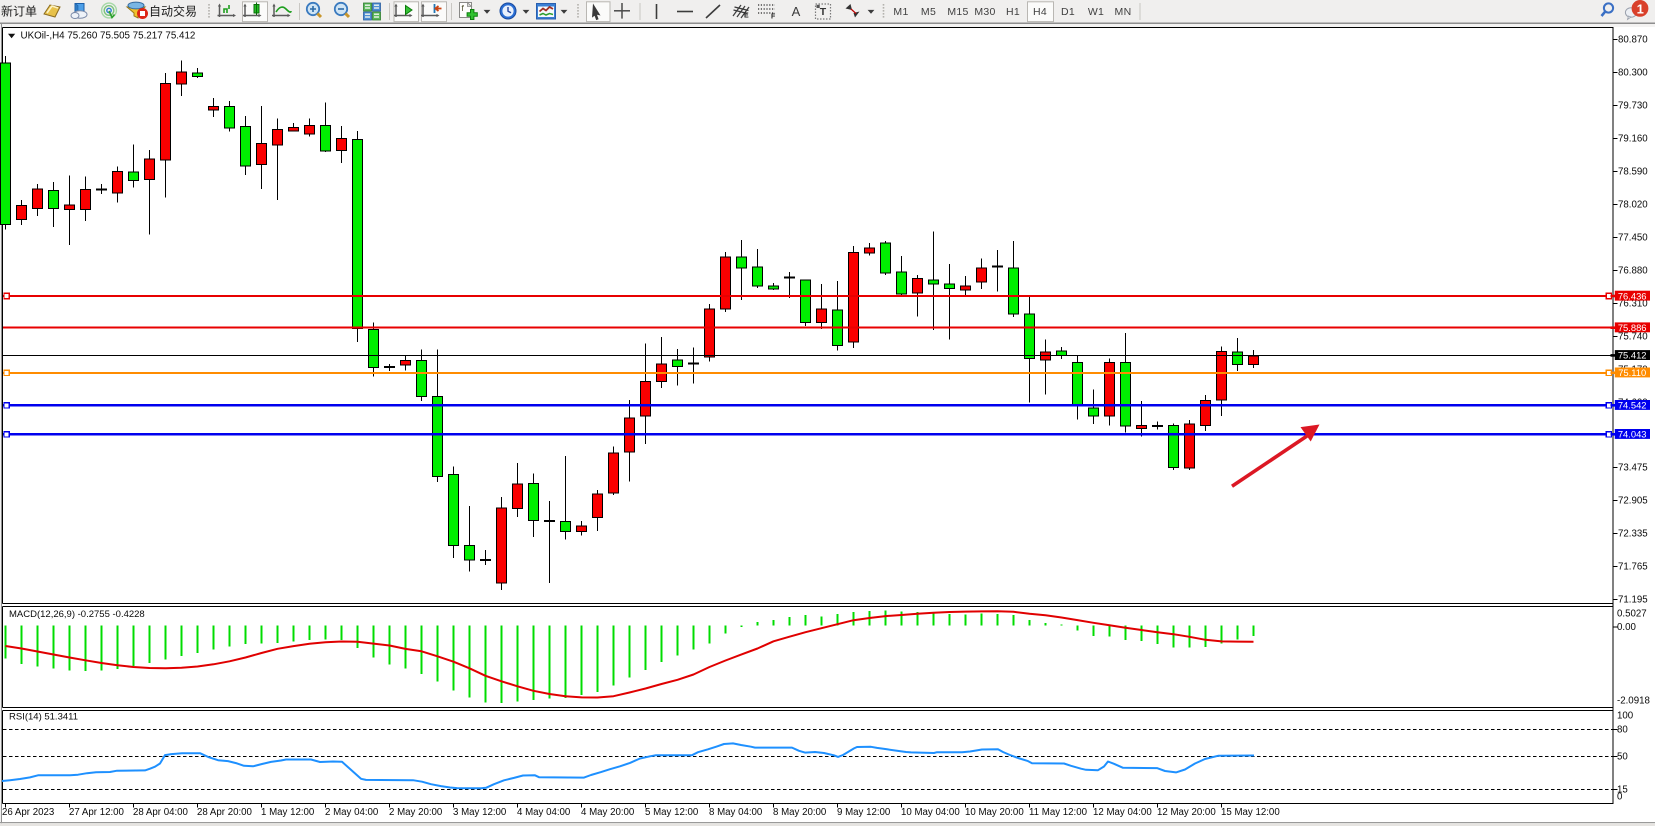  What do you see at coordinates (1013, 12) in the screenshot?
I see `svg-text: H1` at bounding box center [1013, 12].